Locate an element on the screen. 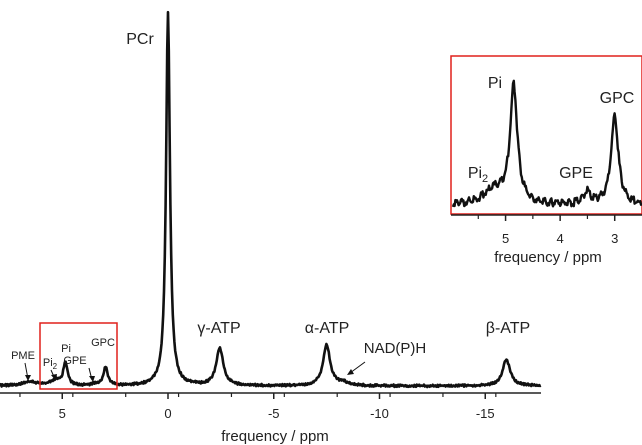  arrowhead-pi2 is located at coordinates (54, 377).